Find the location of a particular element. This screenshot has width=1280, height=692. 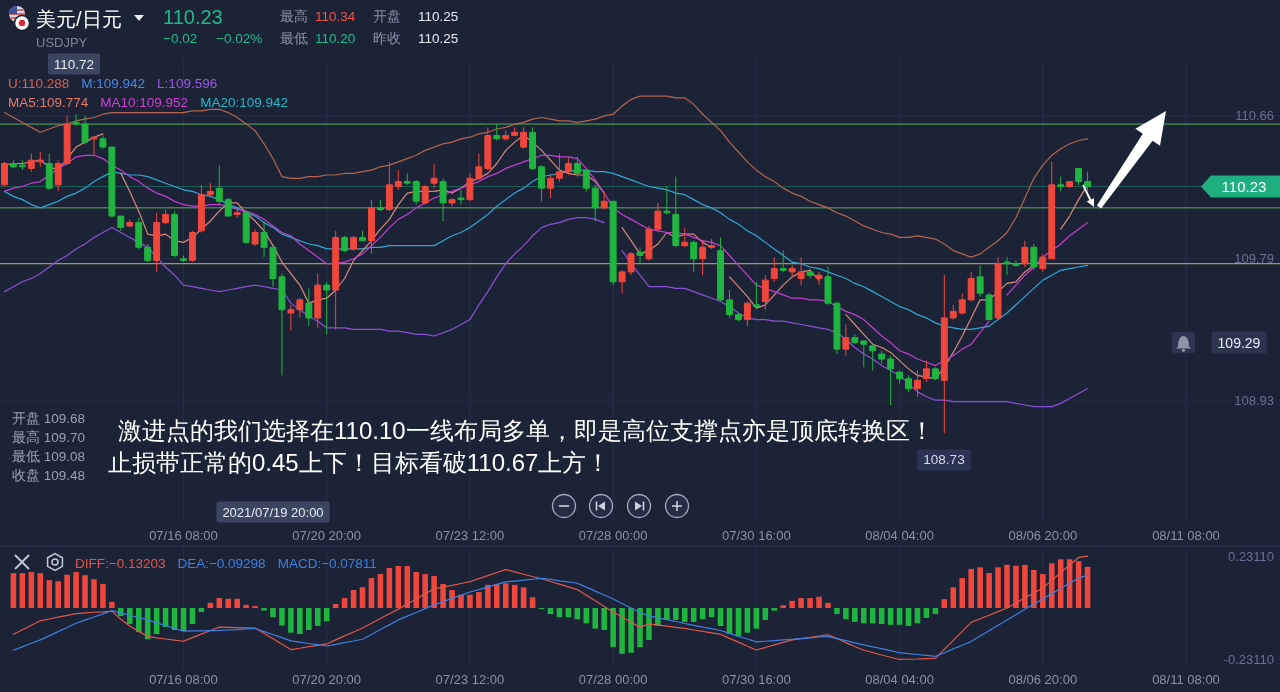

x-tick-label: 08/06 20:00 is located at coordinates (1043, 535).